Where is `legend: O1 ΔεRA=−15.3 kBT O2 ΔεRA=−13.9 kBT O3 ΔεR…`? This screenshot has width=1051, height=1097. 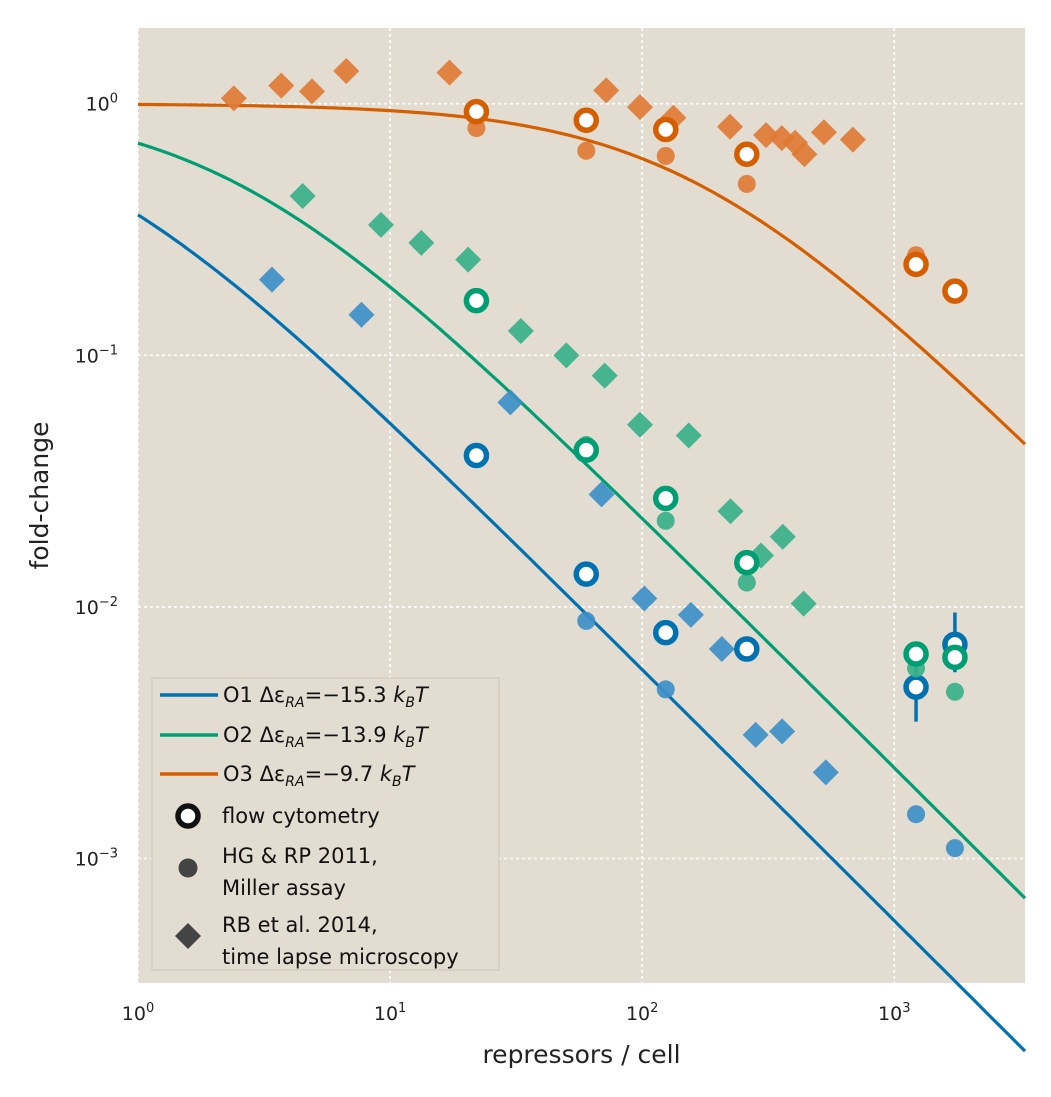
legend: O1 ΔεRA=−15.3 kBT O2 ΔεRA=−13.9 kBT O3 ΔεR… is located at coordinates (325, 824).